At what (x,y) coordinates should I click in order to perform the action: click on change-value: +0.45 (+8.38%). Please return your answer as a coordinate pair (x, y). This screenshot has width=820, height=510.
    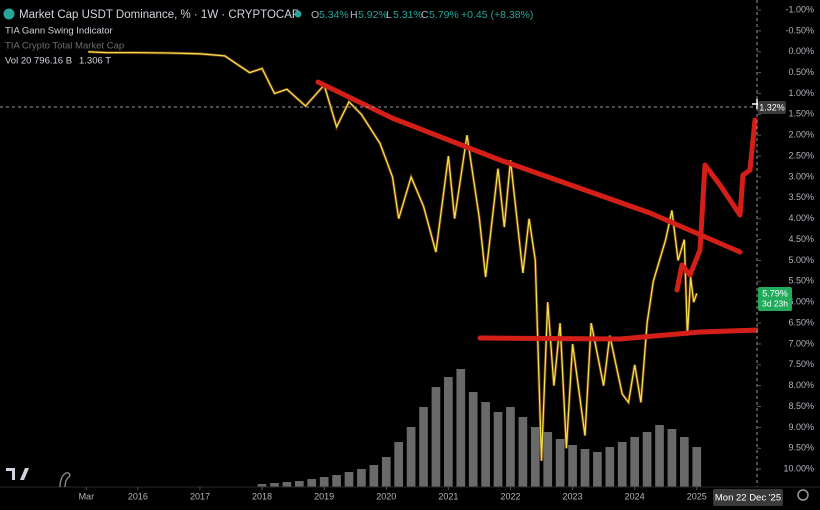
    Looking at the image, I should click on (497, 15).